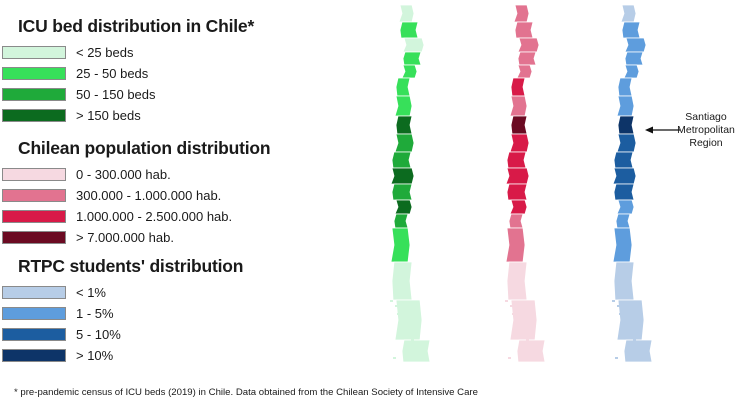 This screenshot has height=405, width=754. I want to click on legend-item: 300.000 - 1.000.000 hab., so click(136, 195).